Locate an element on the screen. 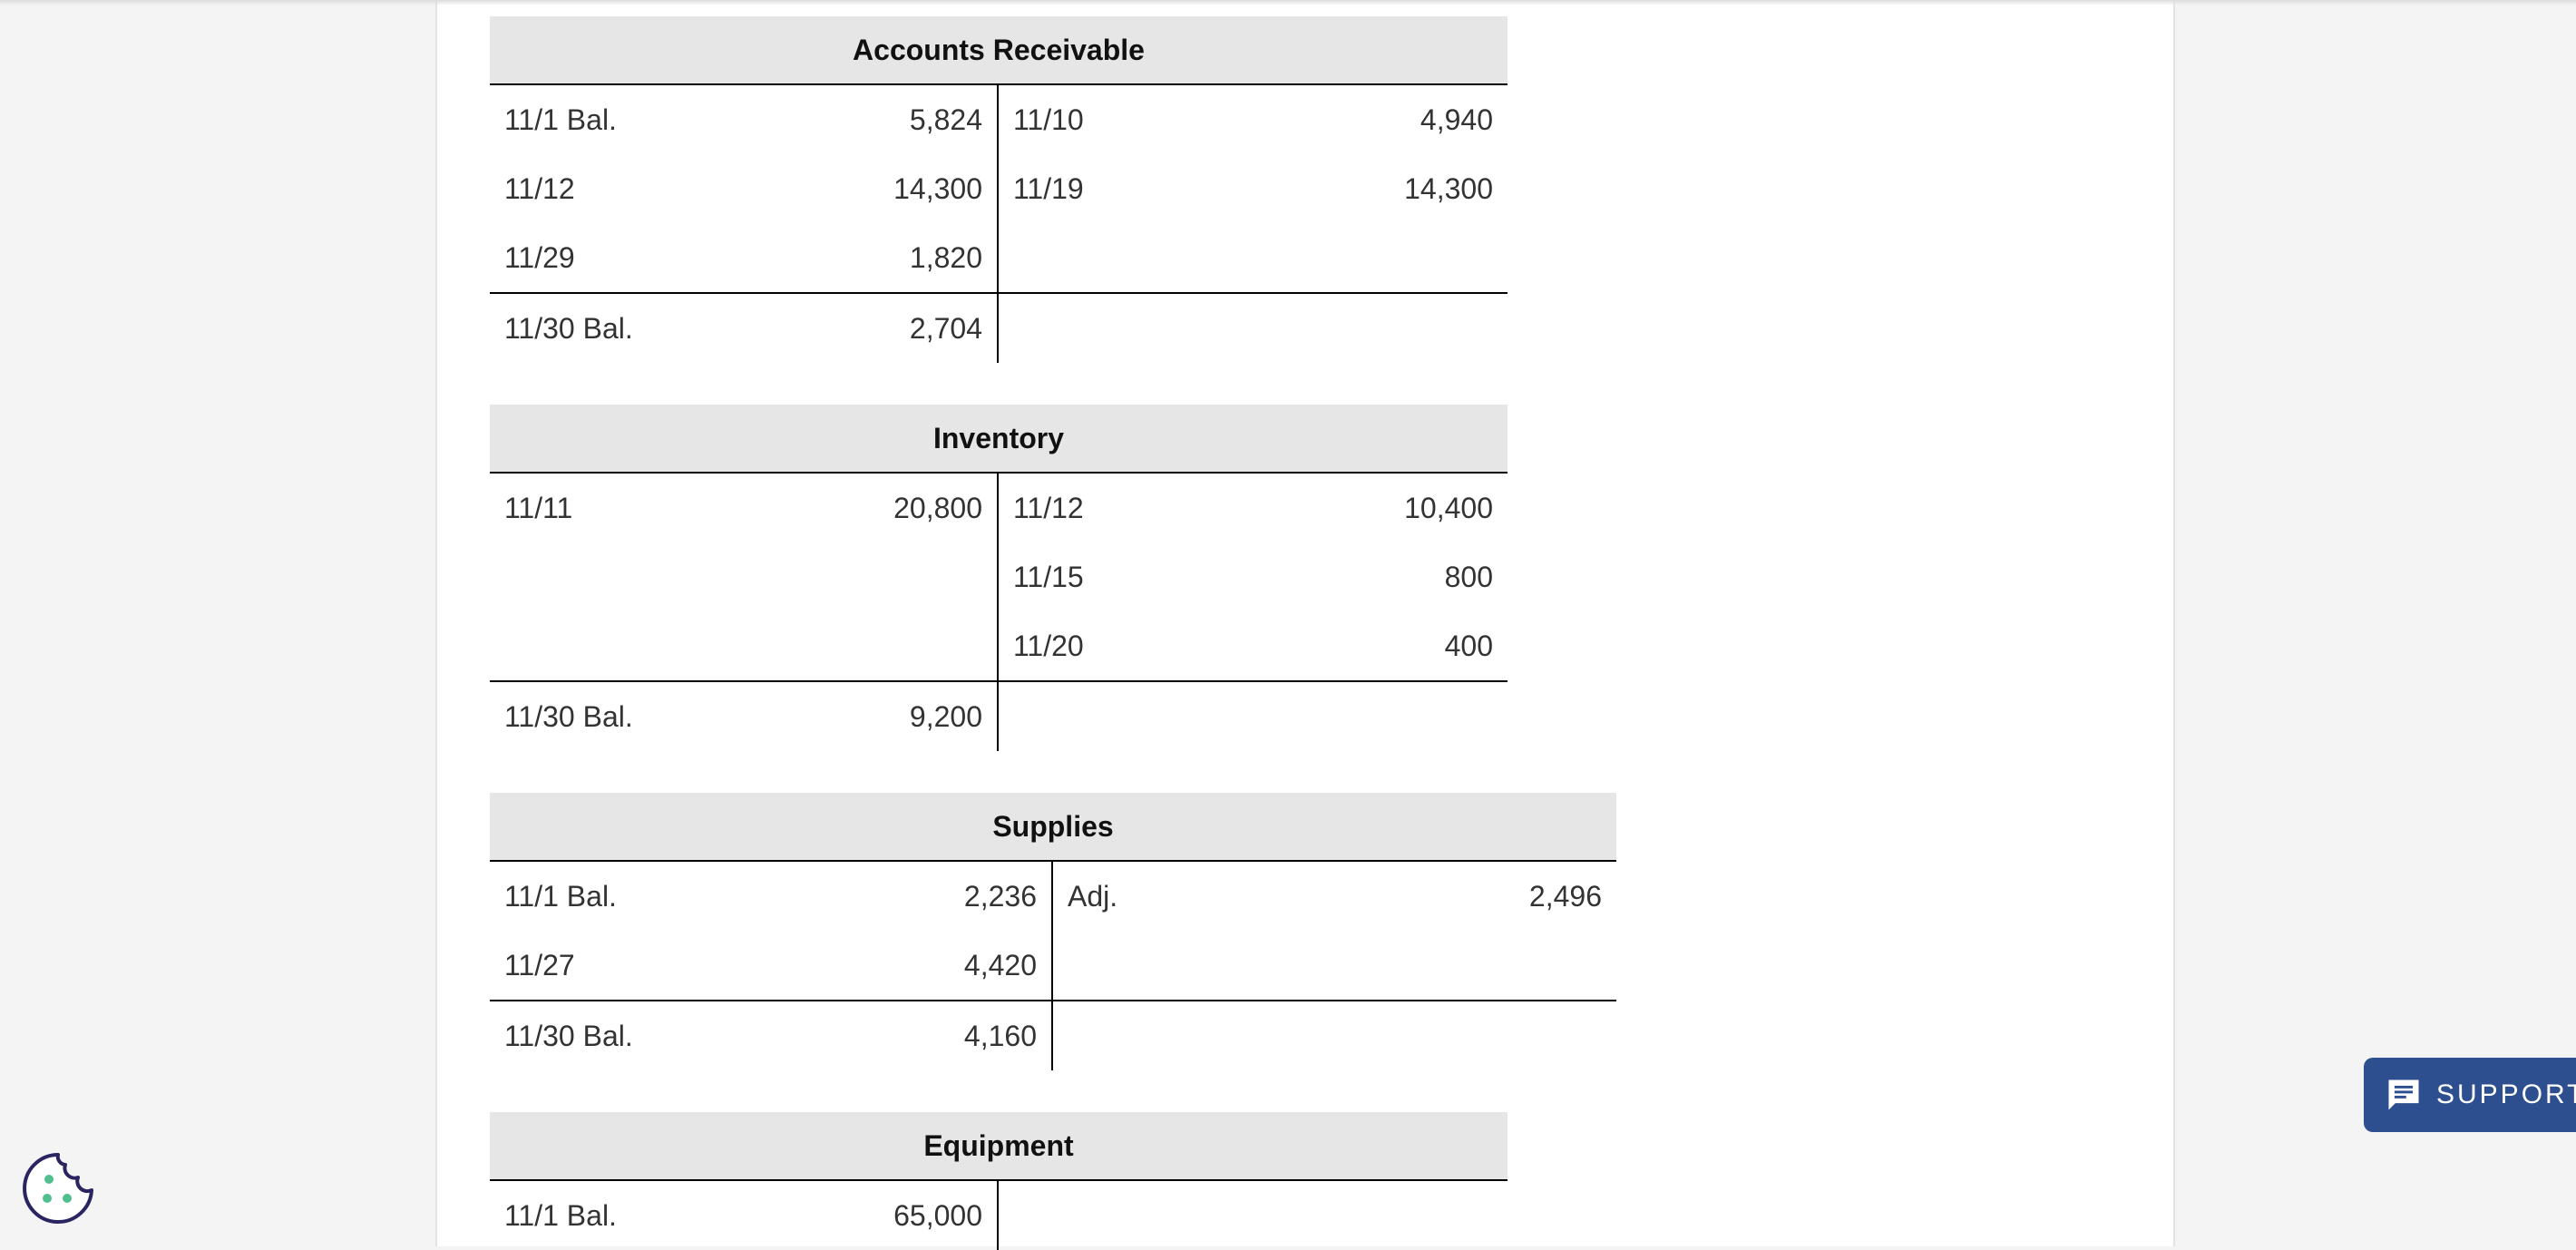 The height and width of the screenshot is (1250, 2576). top-shadow is located at coordinates (1288, 2).